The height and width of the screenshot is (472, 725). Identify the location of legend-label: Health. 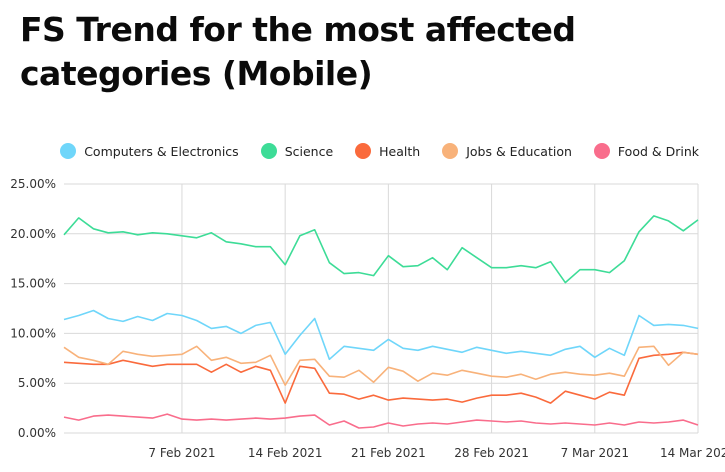
(400, 151).